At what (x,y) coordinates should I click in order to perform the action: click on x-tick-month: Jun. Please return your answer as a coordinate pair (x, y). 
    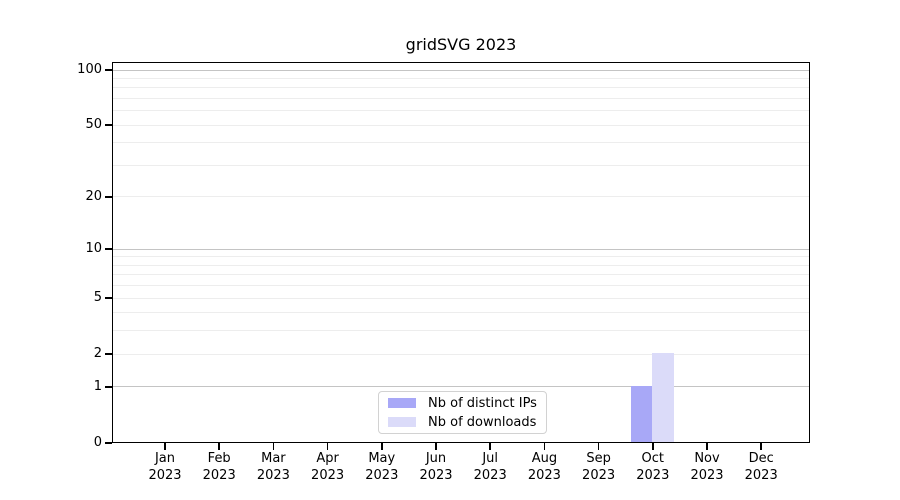
    Looking at the image, I should click on (436, 458).